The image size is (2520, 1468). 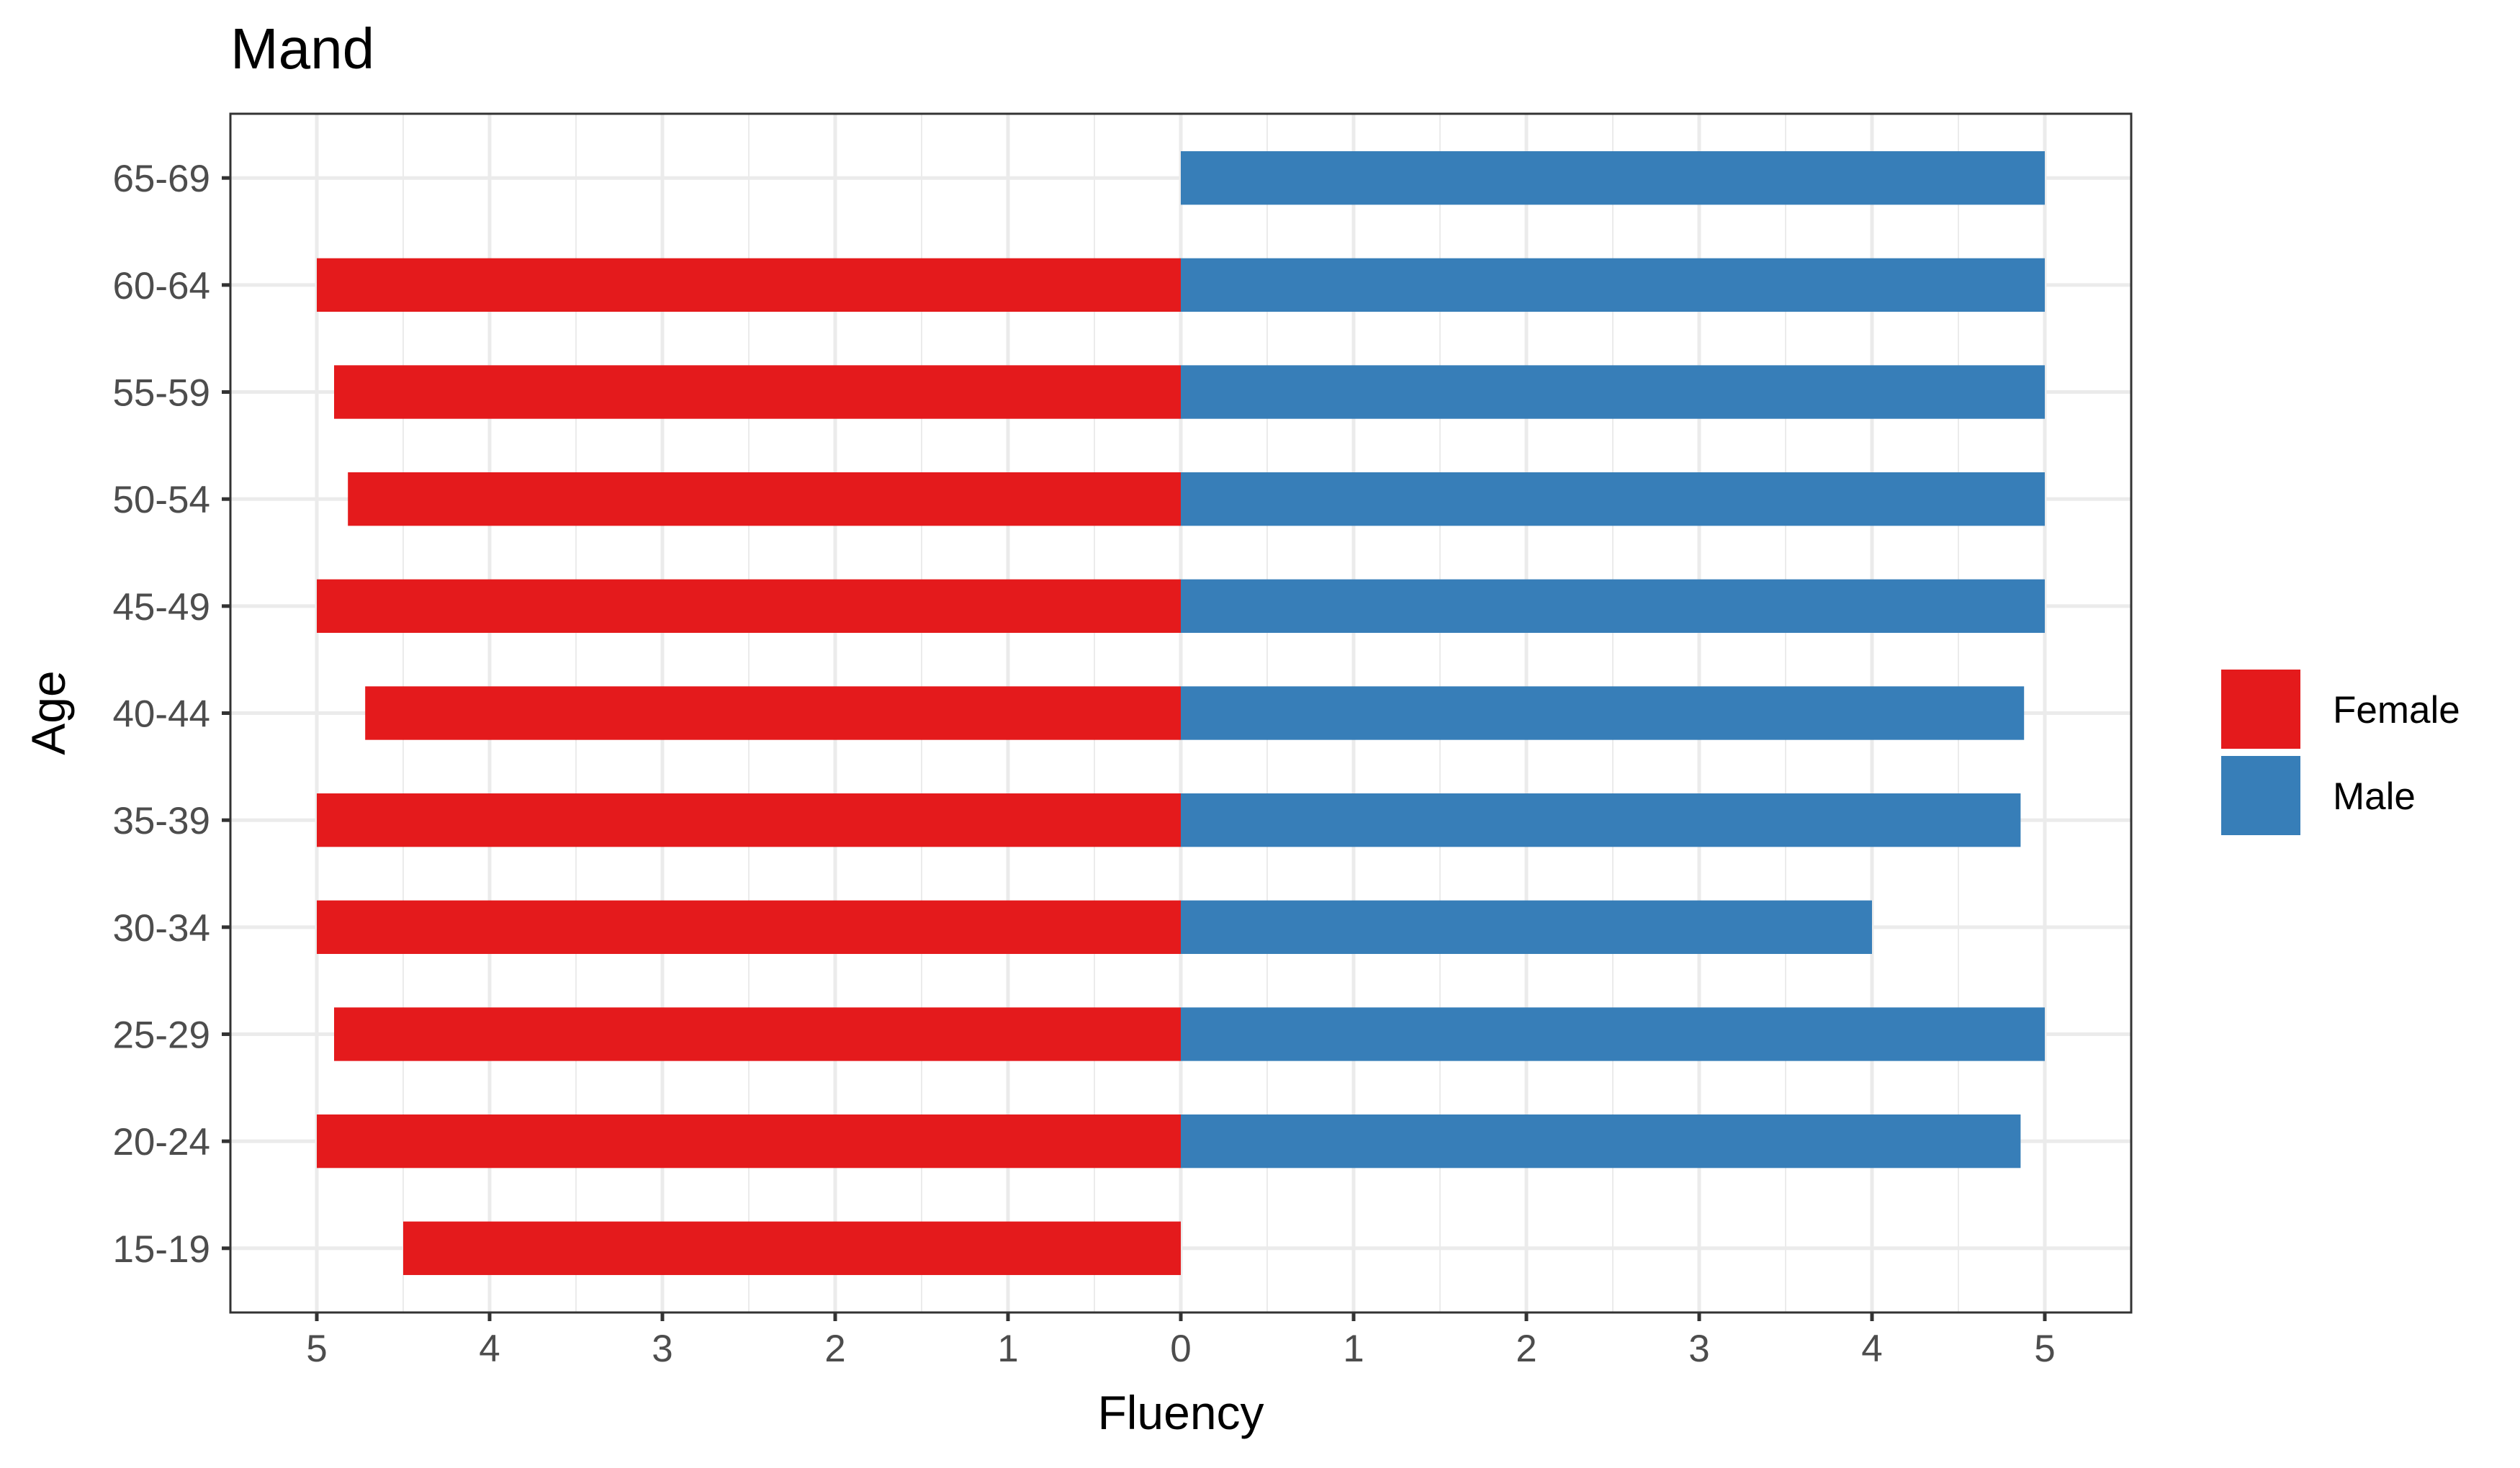 What do you see at coordinates (161, 607) in the screenshot?
I see `y-tick-label: 45-49` at bounding box center [161, 607].